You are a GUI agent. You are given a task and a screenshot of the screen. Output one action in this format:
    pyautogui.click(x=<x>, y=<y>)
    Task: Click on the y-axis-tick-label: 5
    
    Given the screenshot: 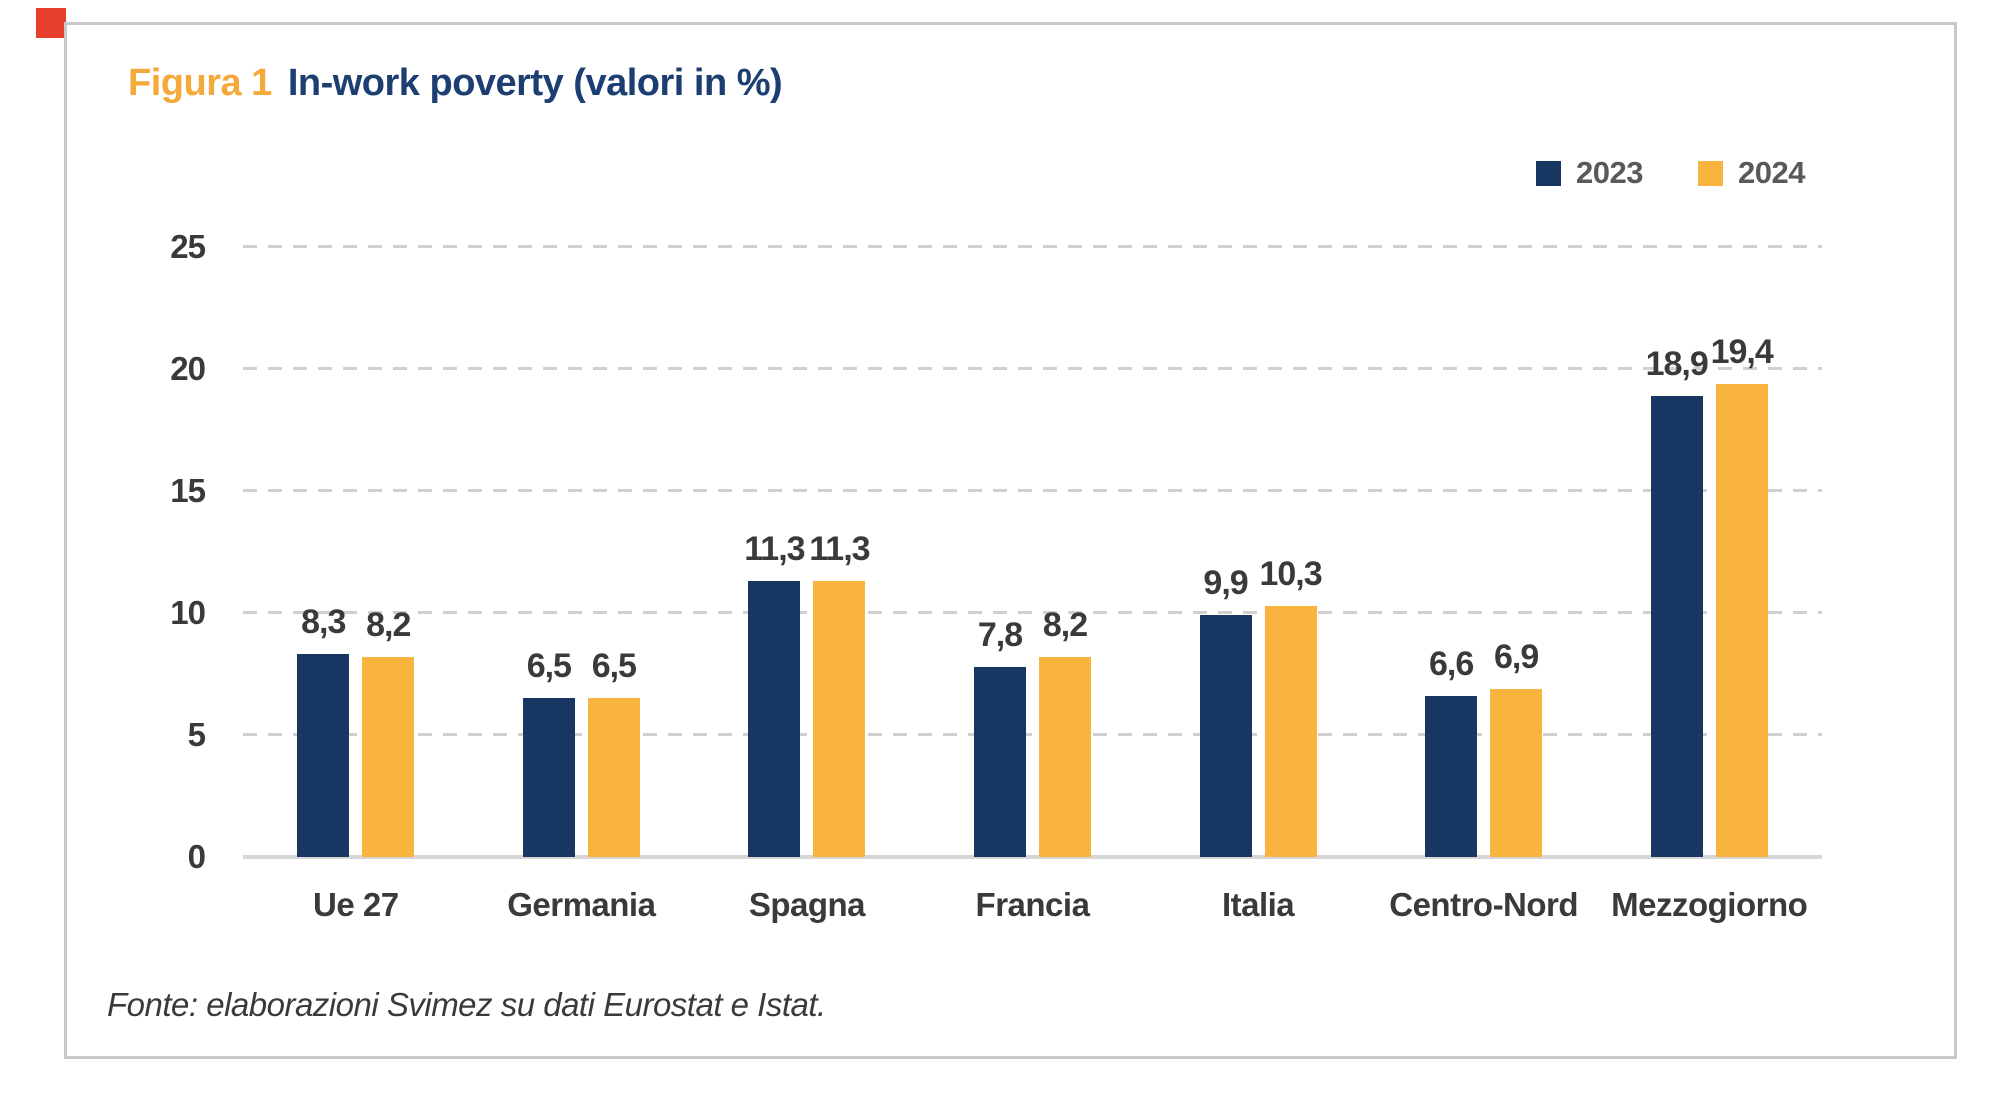 What is the action you would take?
    pyautogui.click(x=196, y=734)
    